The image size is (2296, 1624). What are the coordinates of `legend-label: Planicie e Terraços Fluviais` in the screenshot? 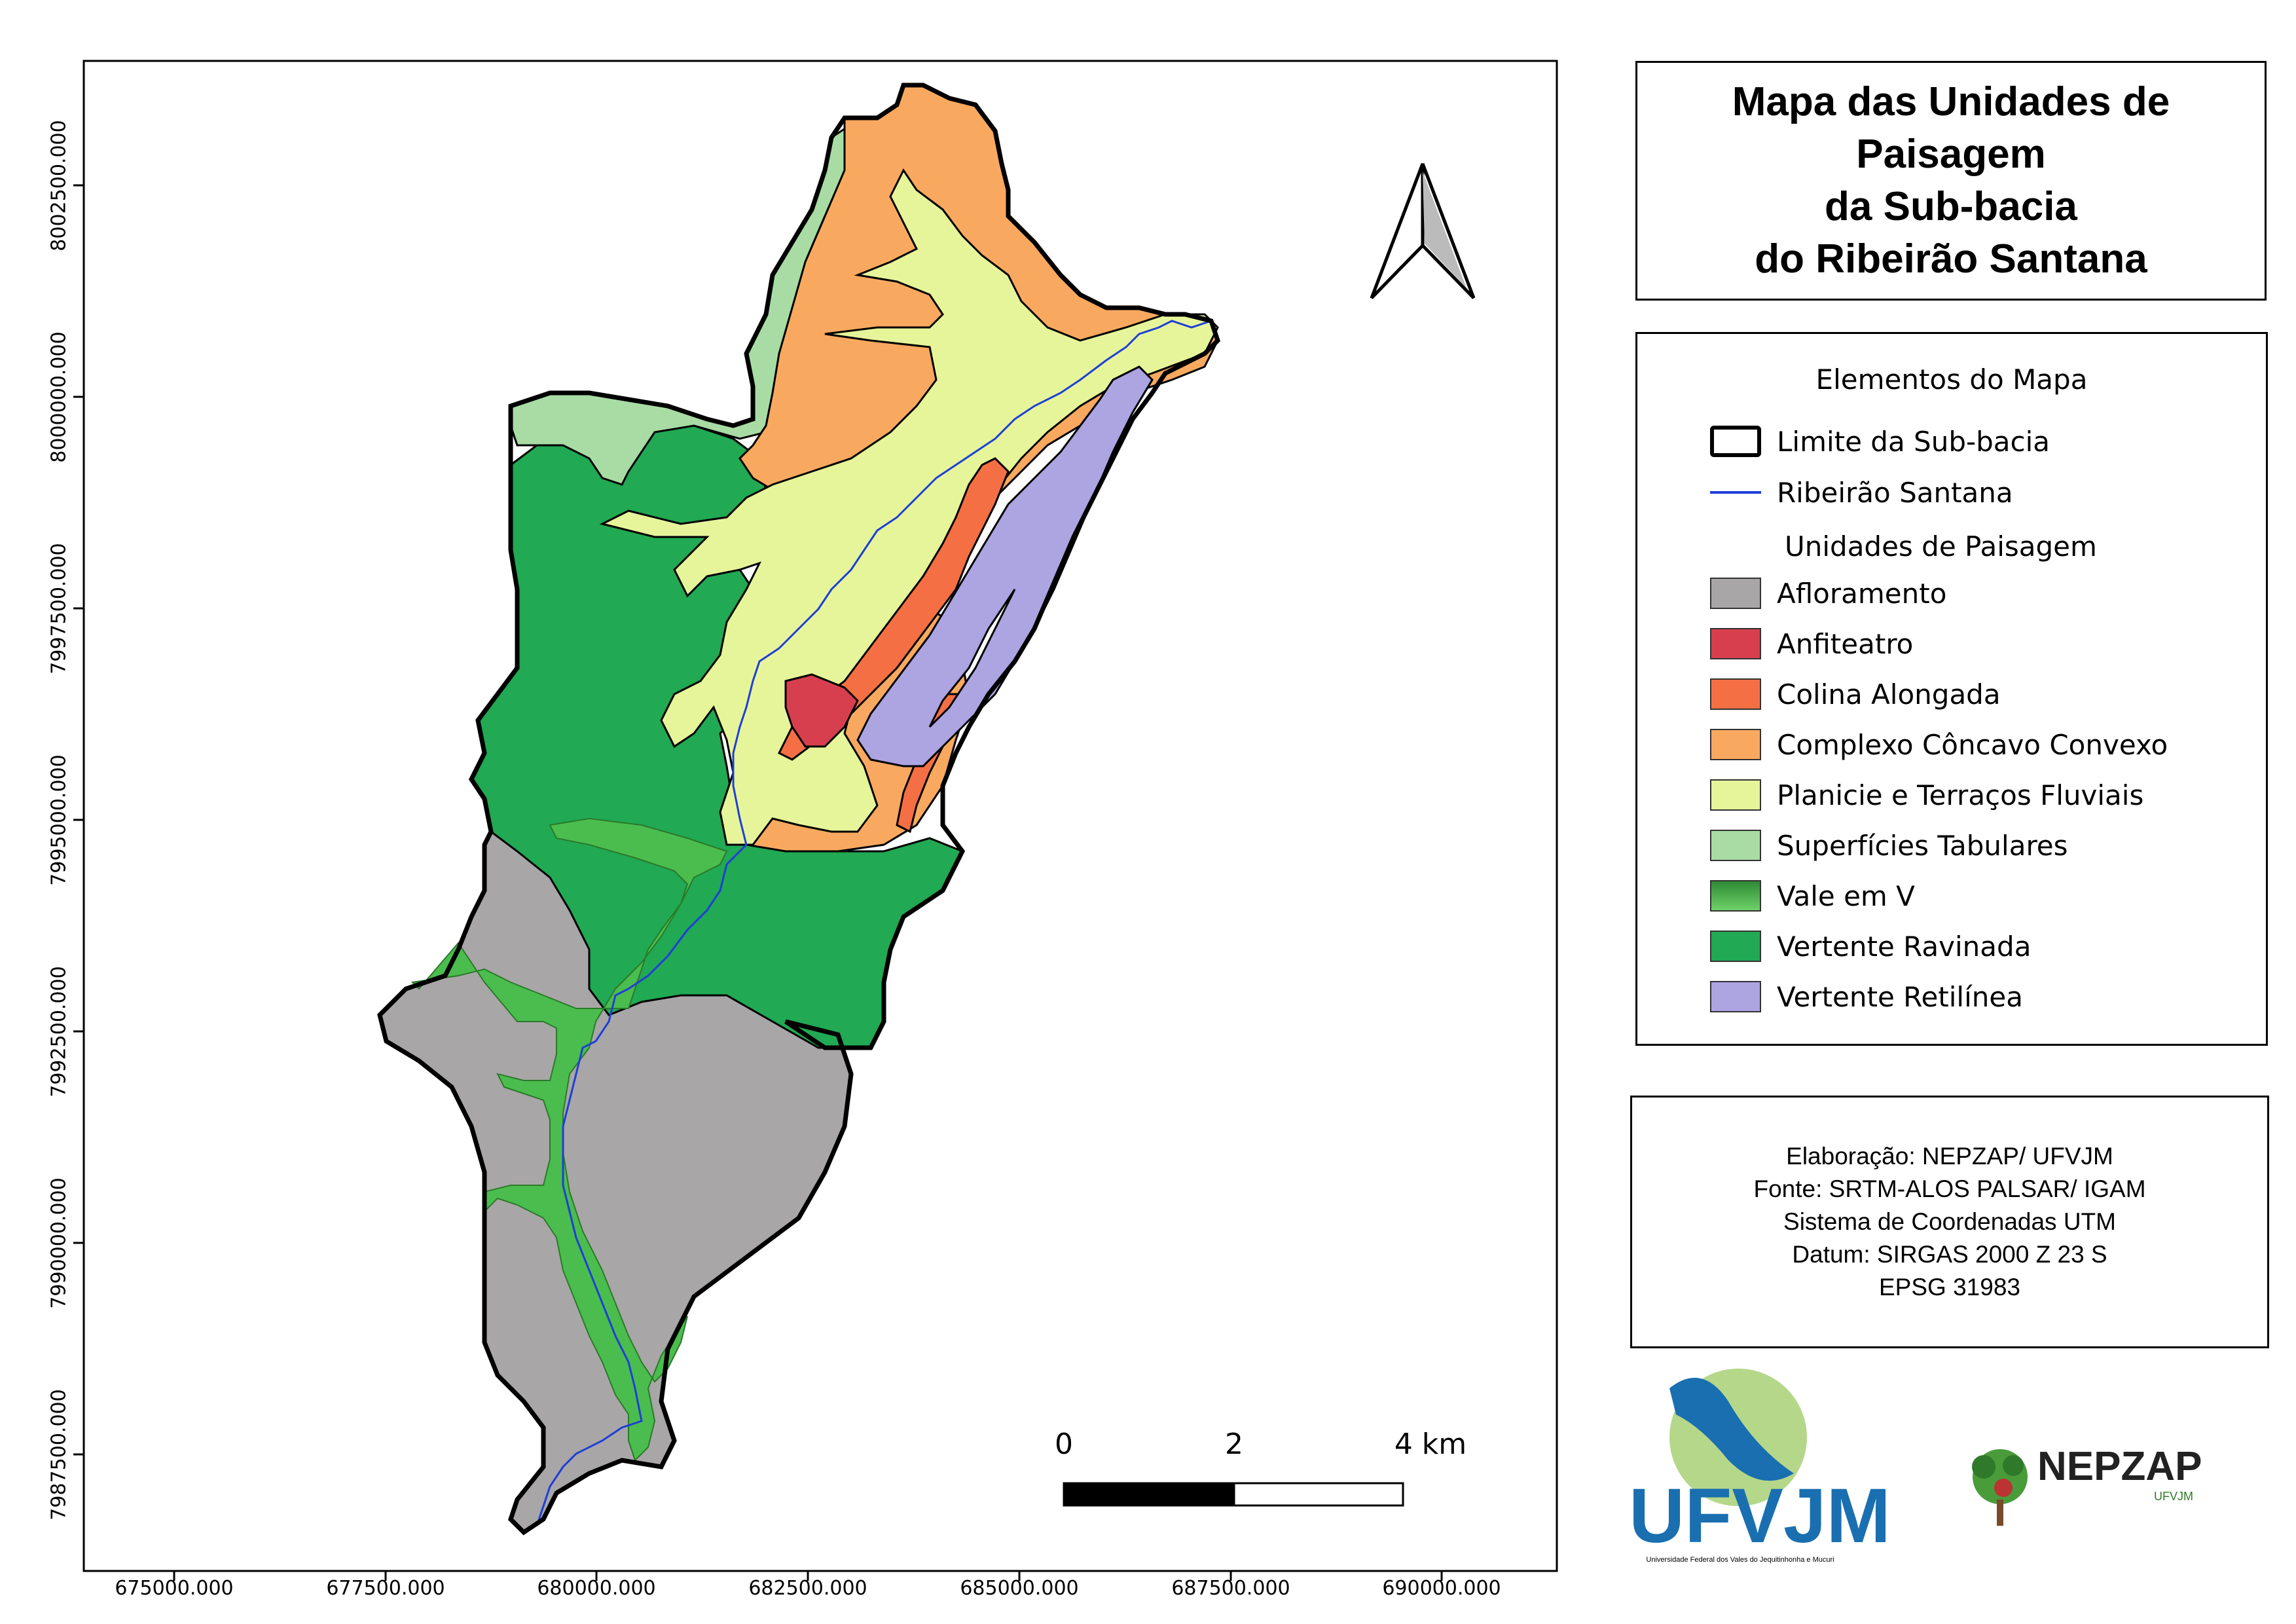 It's located at (1960, 795).